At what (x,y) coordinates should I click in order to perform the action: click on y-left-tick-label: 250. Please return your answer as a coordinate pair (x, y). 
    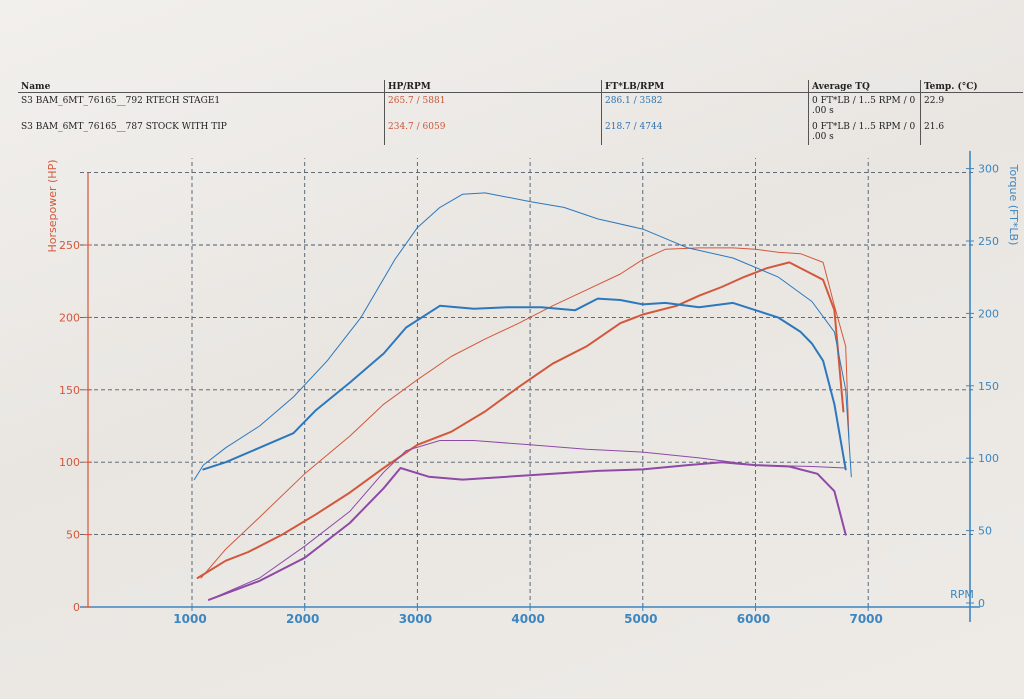
    Looking at the image, I should click on (69, 245).